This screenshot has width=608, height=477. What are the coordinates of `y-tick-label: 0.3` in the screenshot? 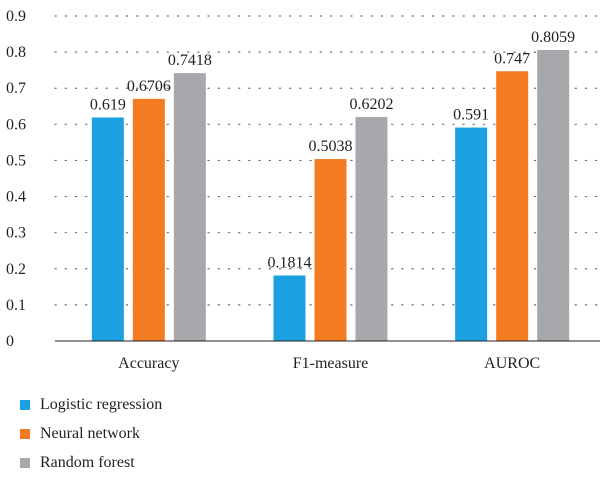 It's located at (16, 233).